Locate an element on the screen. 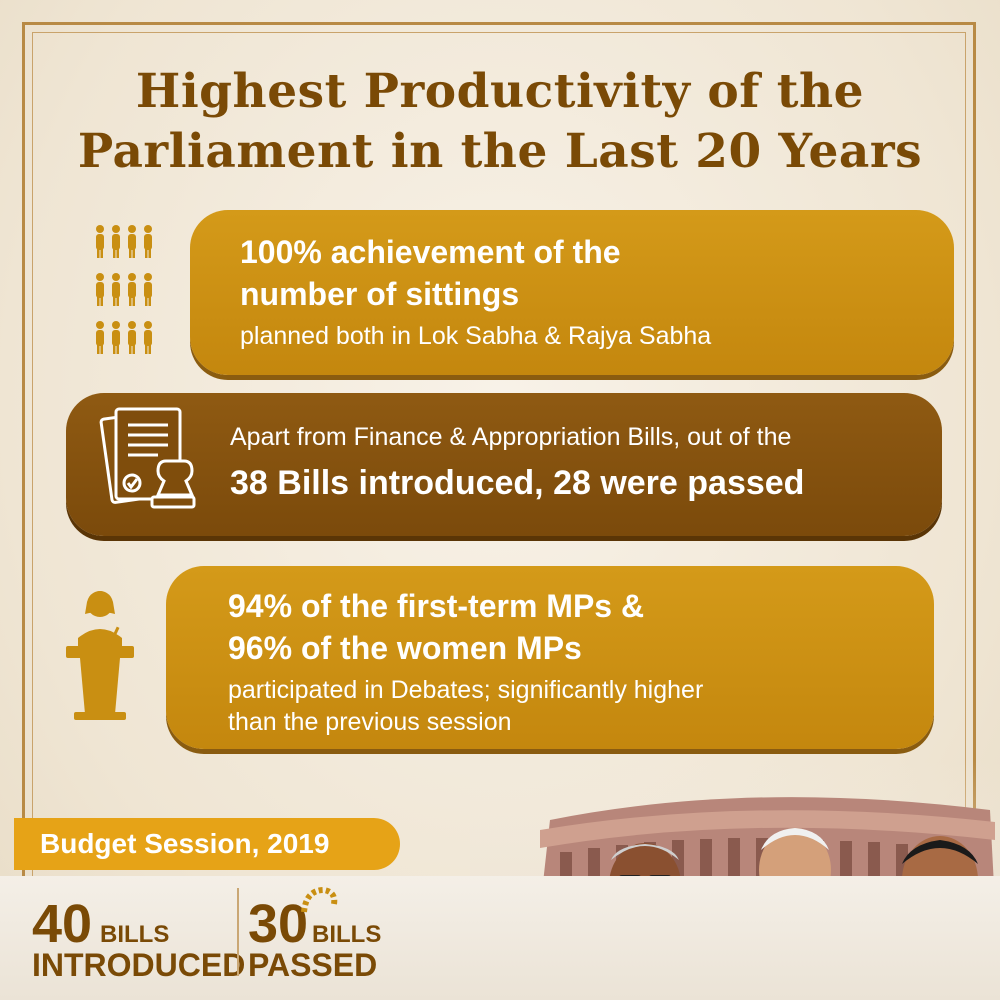 Image resolution: width=1000 pixels, height=1000 pixels. sittings-detail: planned both in Lok Sabha & Rajya Sabha is located at coordinates (476, 336).